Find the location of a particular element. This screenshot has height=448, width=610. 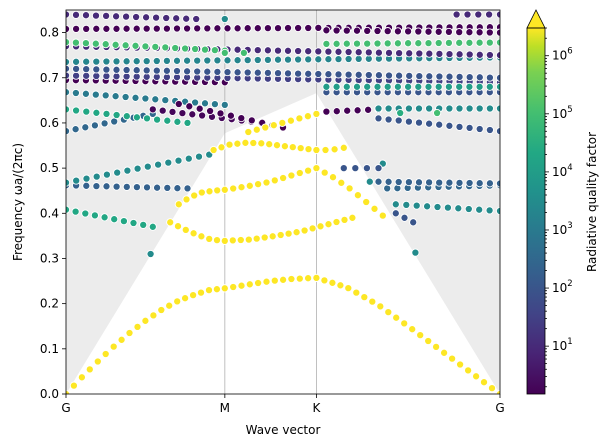

colorbar-tick-label: 102 is located at coordinates (562, 287).